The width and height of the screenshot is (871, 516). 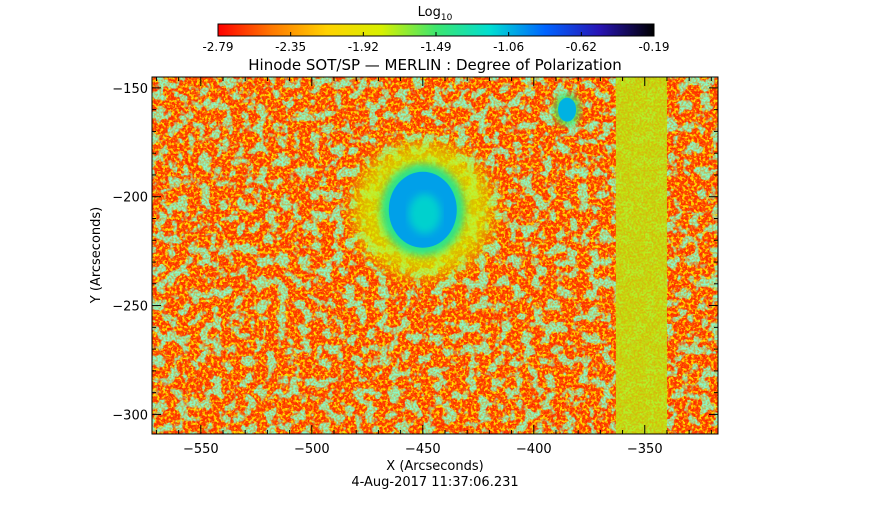 What do you see at coordinates (423, 449) in the screenshot?
I see `x-tick-label: −450` at bounding box center [423, 449].